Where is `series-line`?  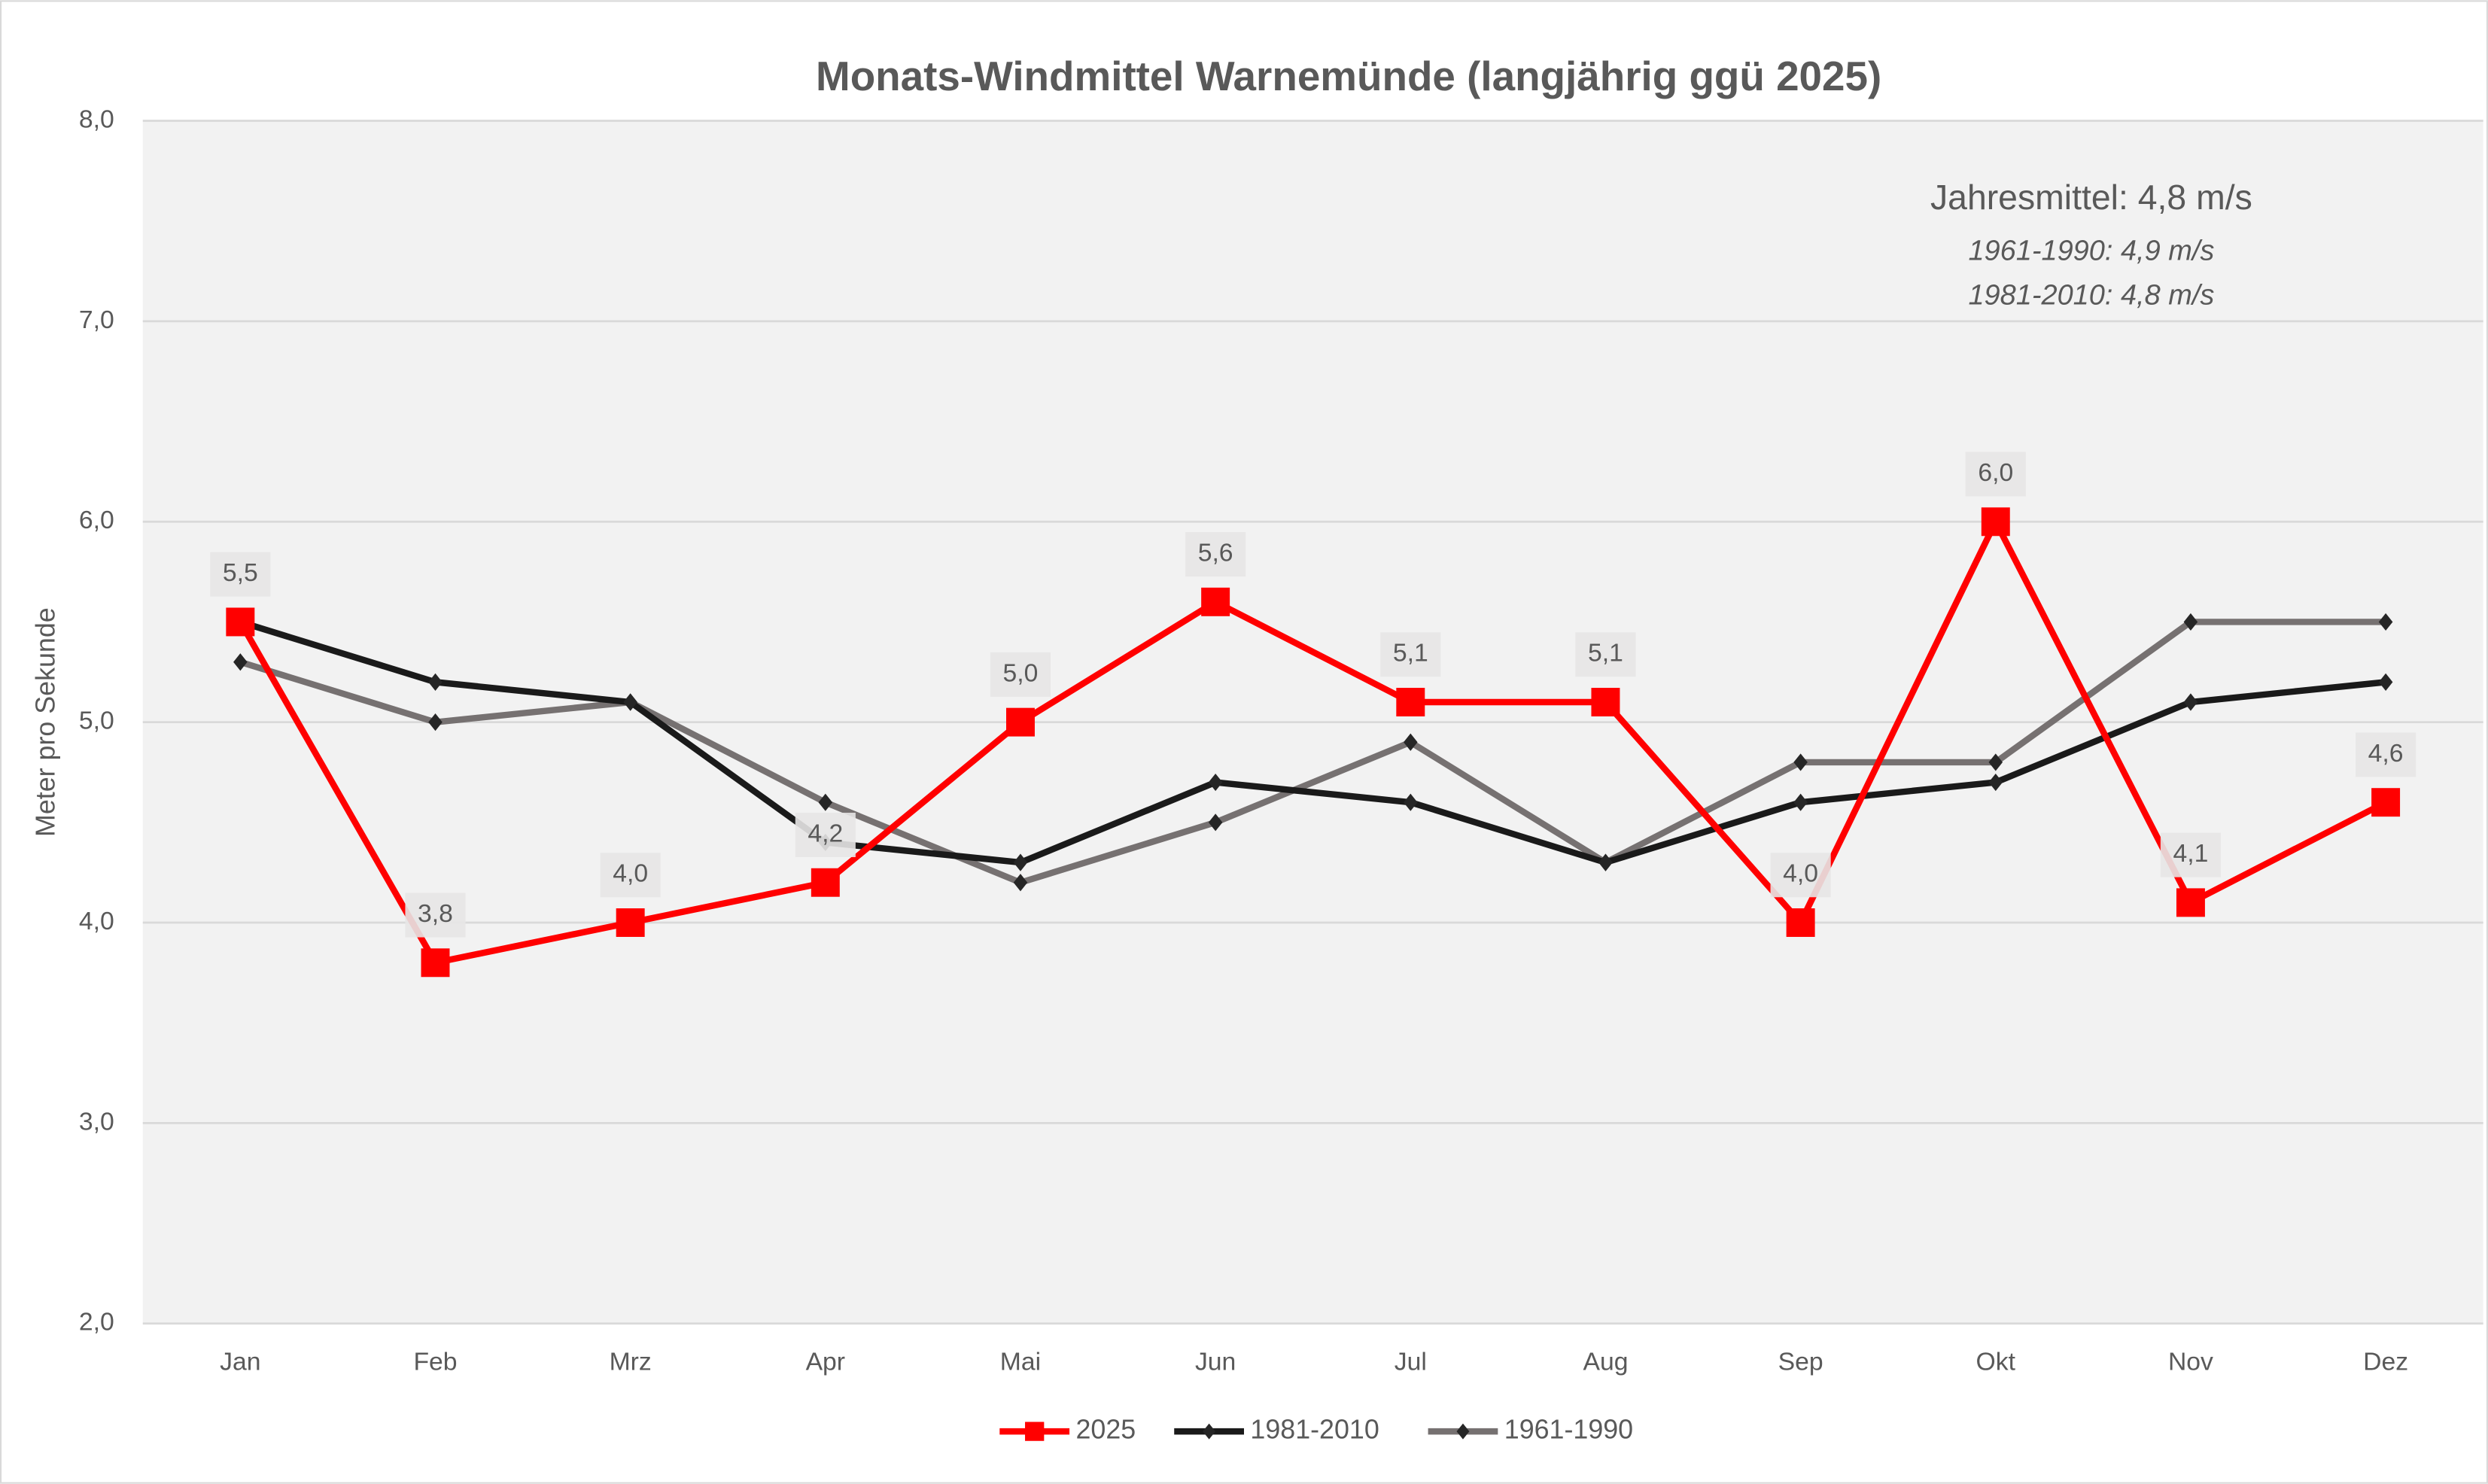 series-line is located at coordinates (1312, 742).